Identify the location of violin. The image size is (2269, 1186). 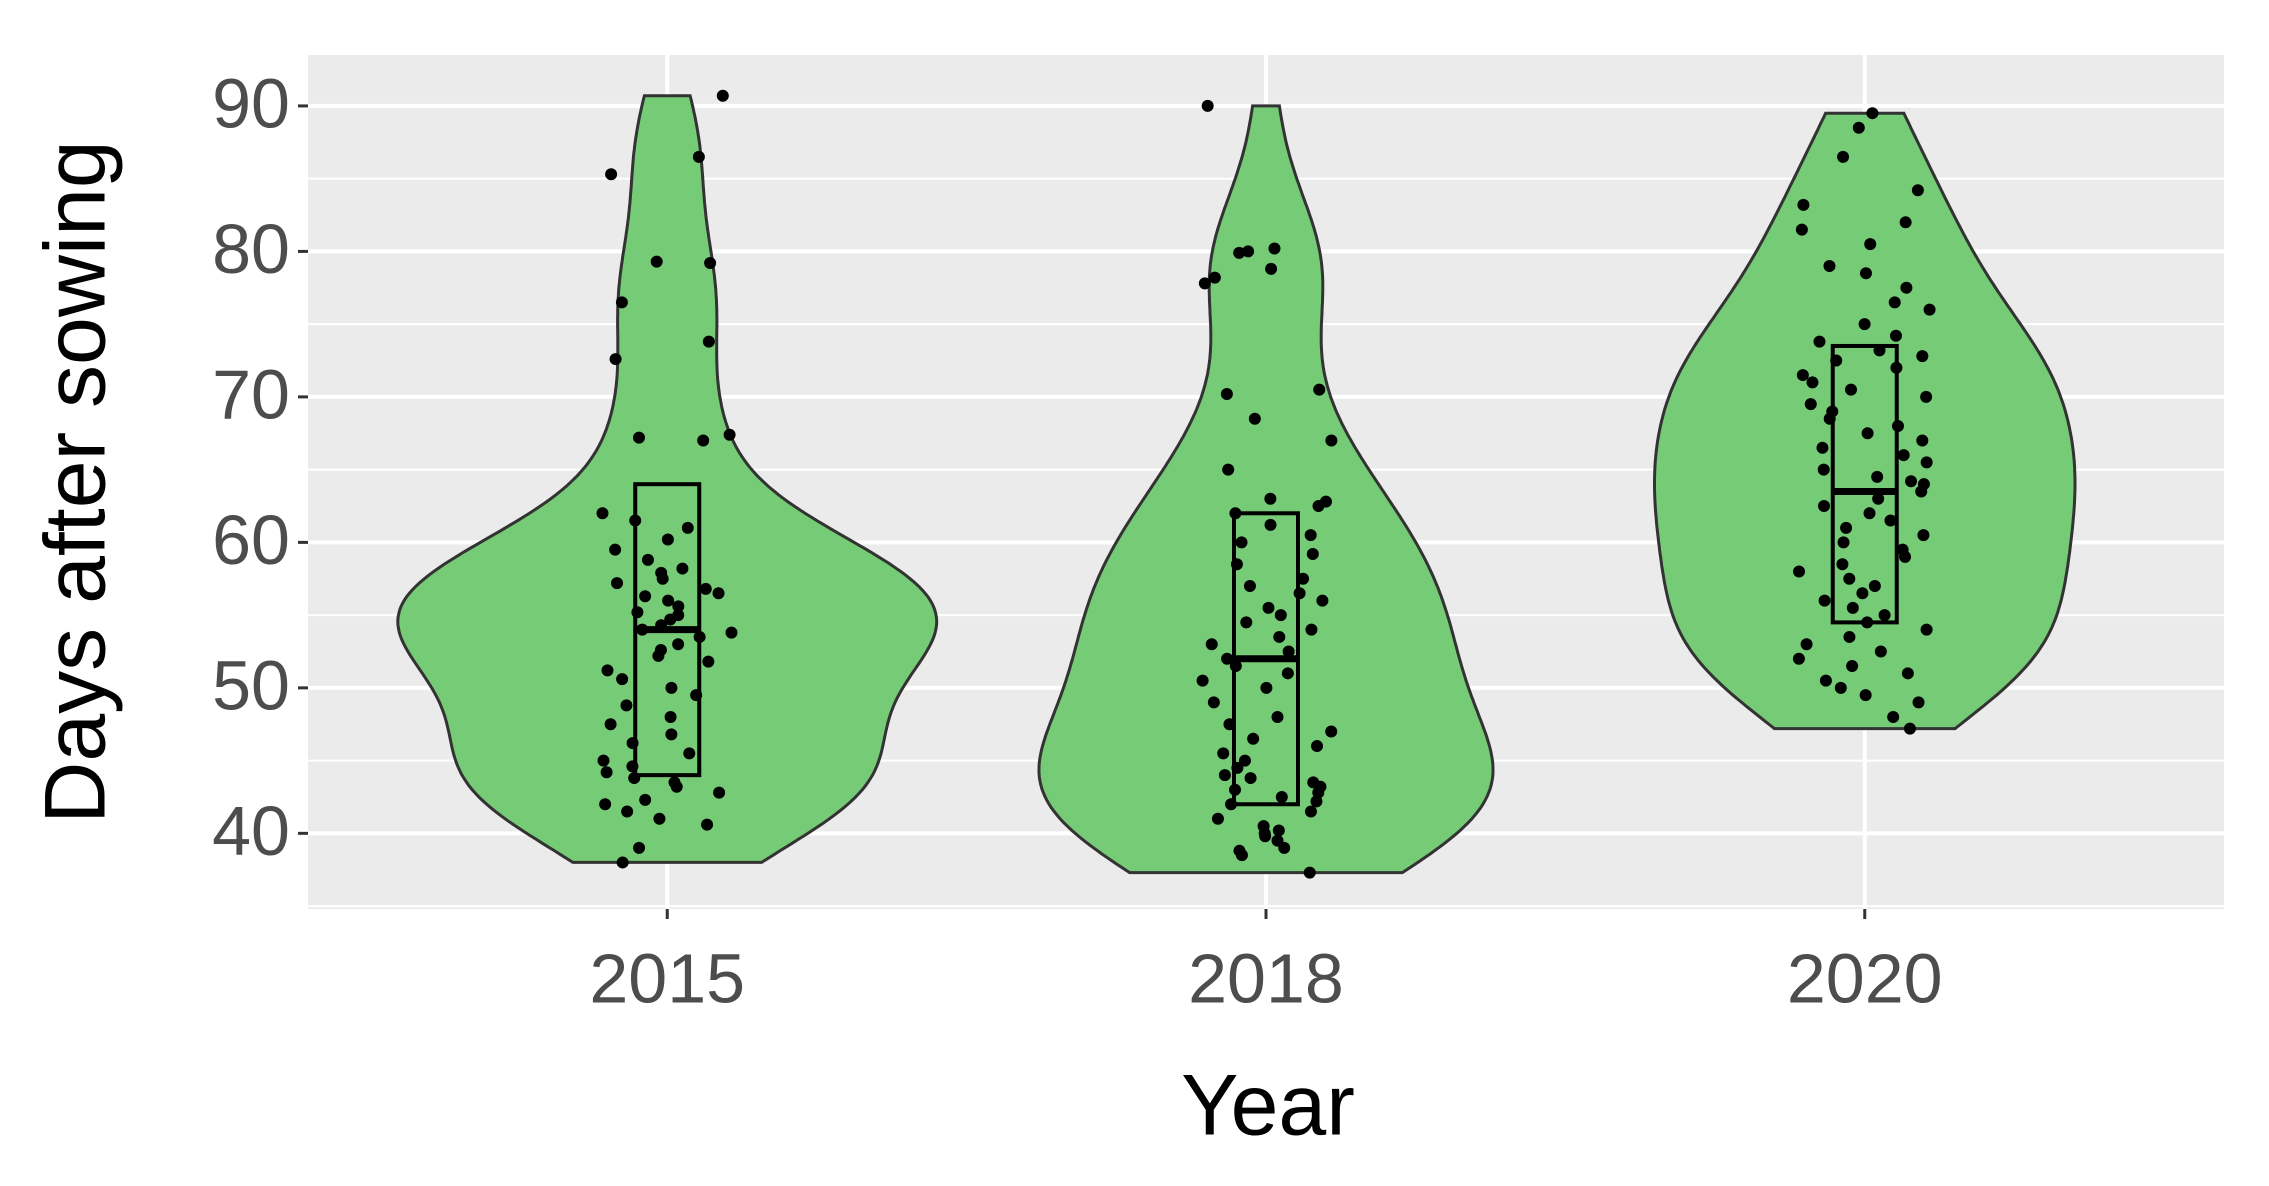
(1266, 489).